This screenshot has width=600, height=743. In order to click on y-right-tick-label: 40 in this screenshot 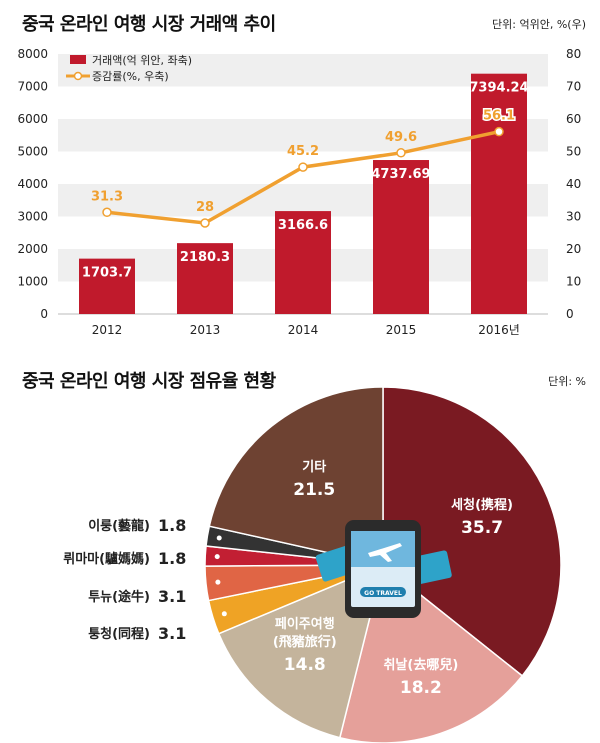, I will do `click(573, 184)`.